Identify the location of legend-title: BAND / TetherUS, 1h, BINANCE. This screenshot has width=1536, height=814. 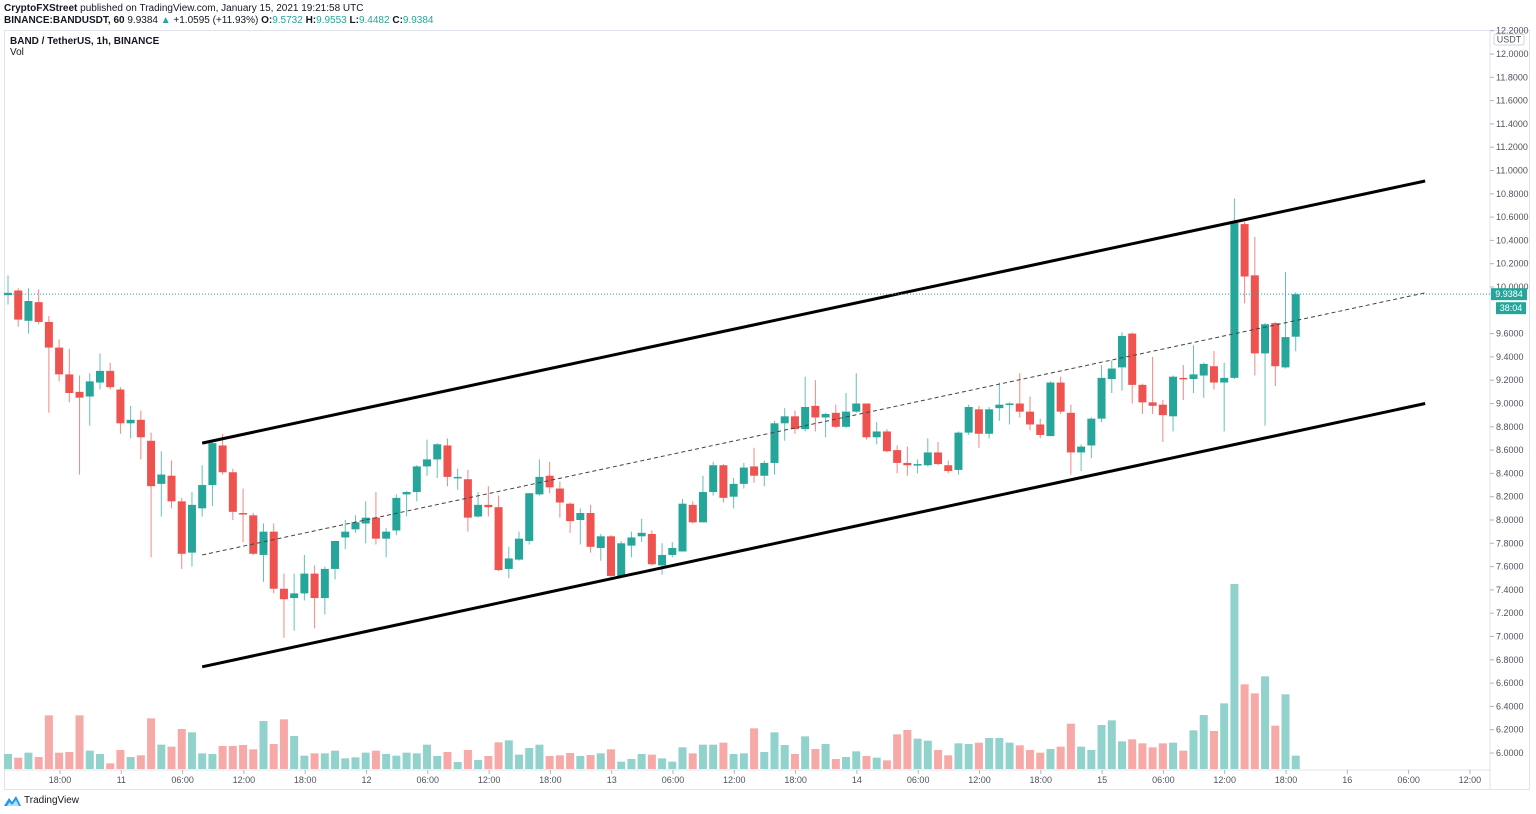
(85, 41).